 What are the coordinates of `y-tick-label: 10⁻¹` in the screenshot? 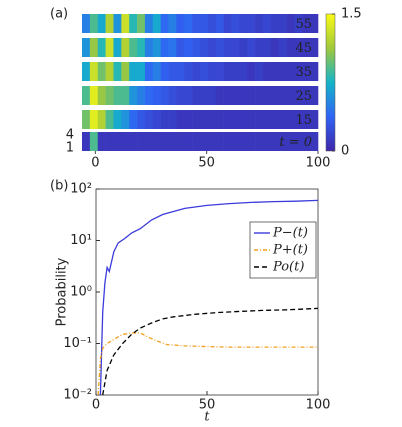 It's located at (77, 343).